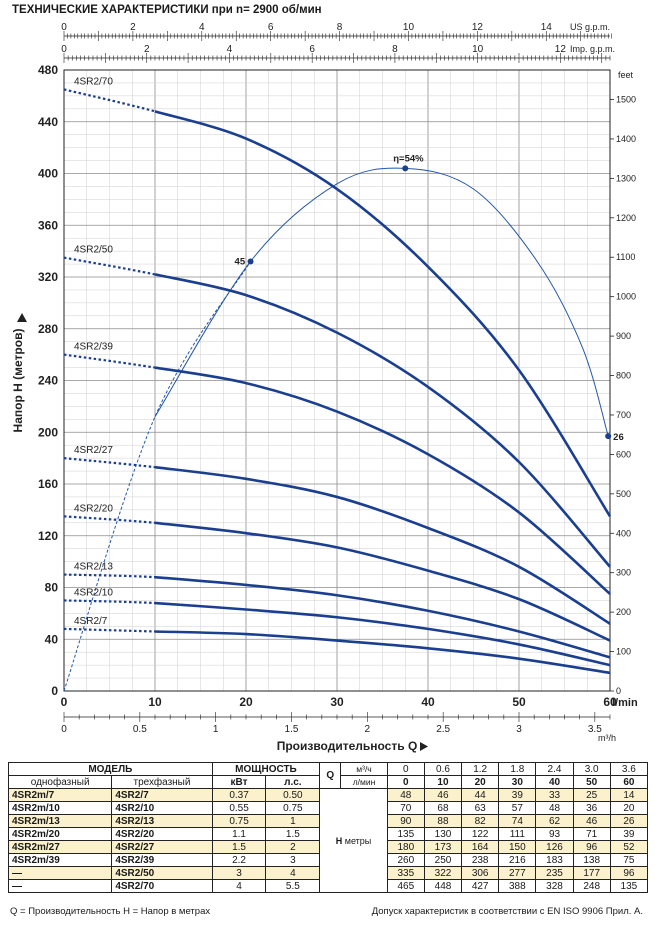 Image resolution: width=655 pixels, height=925 pixels. I want to click on head-value: 427, so click(480, 886).